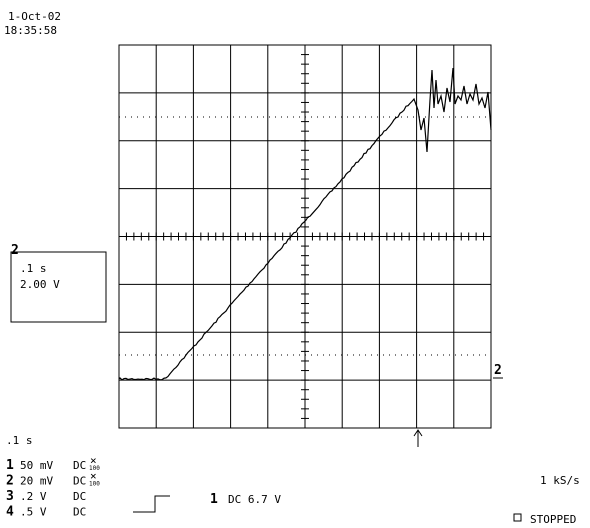 The image size is (590, 528). I want to click on trigger-edge-icon, so click(151, 504).